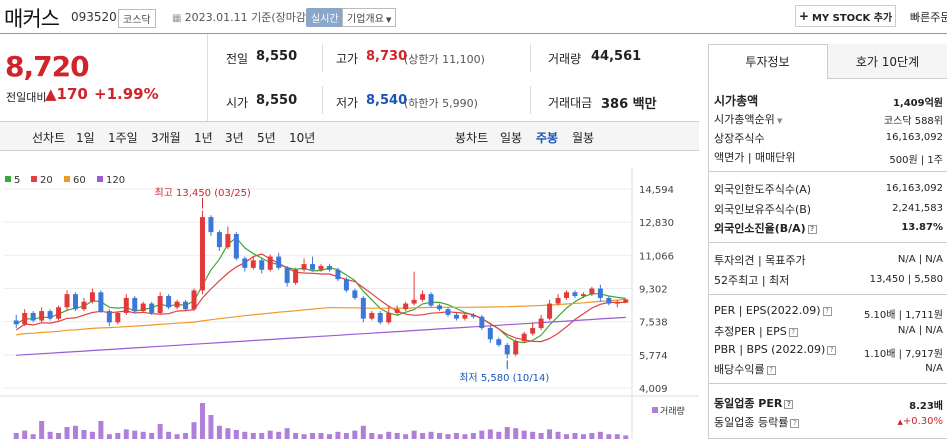 The height and width of the screenshot is (439, 947). What do you see at coordinates (203, 138) in the screenshot?
I see `period-1y: 1년` at bounding box center [203, 138].